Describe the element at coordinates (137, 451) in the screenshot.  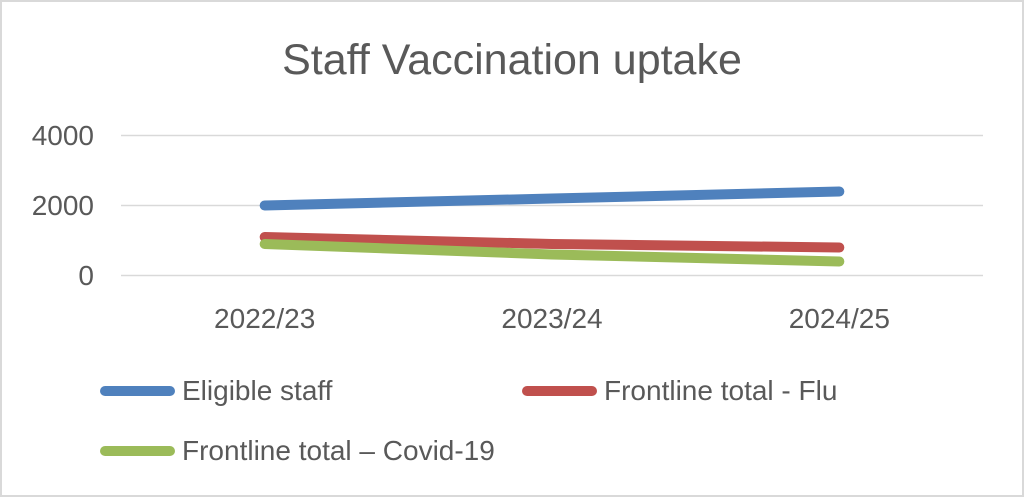
I see `legend-swatch-green-icon` at that location.